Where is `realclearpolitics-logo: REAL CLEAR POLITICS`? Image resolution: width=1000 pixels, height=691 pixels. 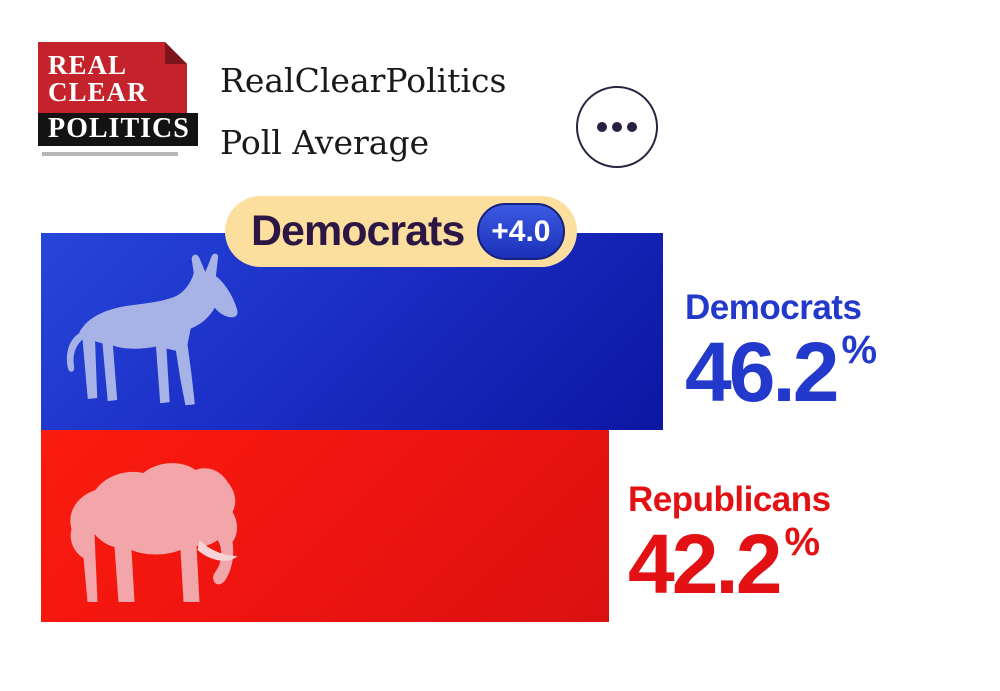 realclearpolitics-logo: REAL CLEAR POLITICS is located at coordinates (118, 99).